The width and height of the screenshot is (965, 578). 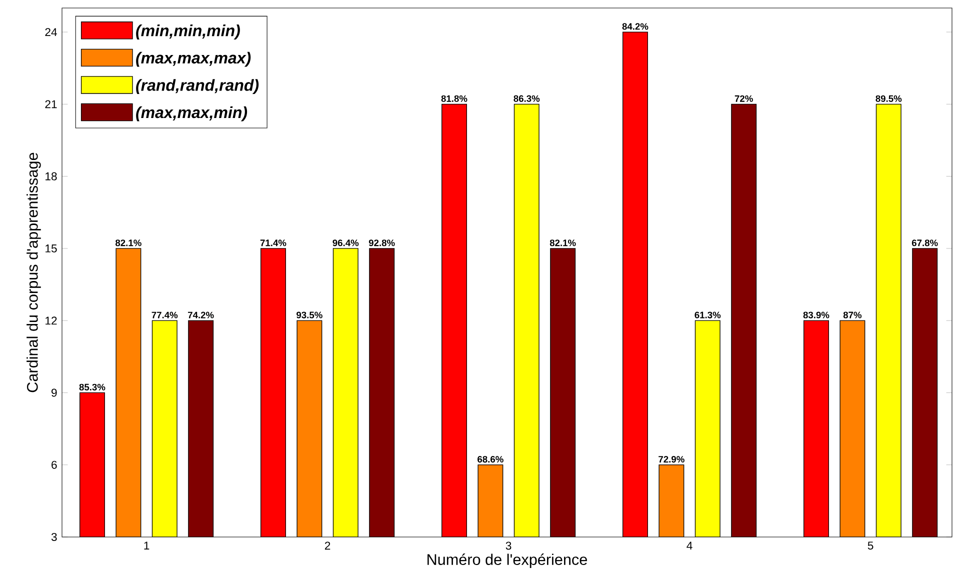 I want to click on annotation: 81.8%, so click(x=454, y=98).